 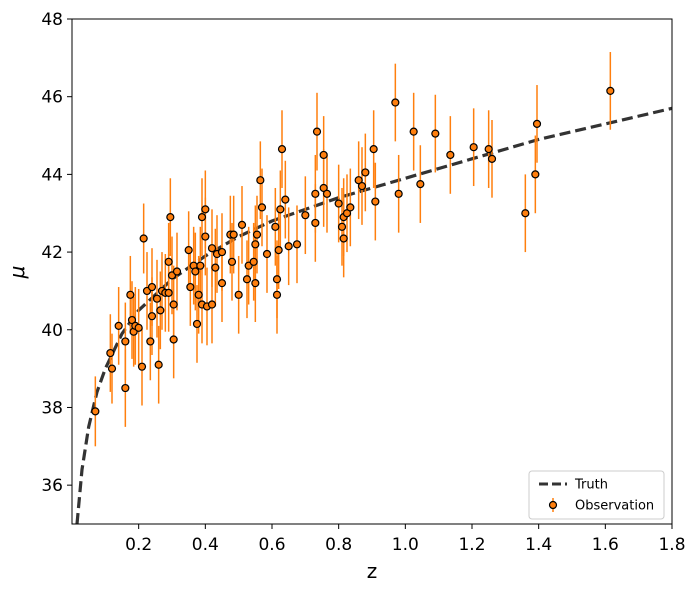 What do you see at coordinates (538, 545) in the screenshot?
I see `x-tick-label: 1.4` at bounding box center [538, 545].